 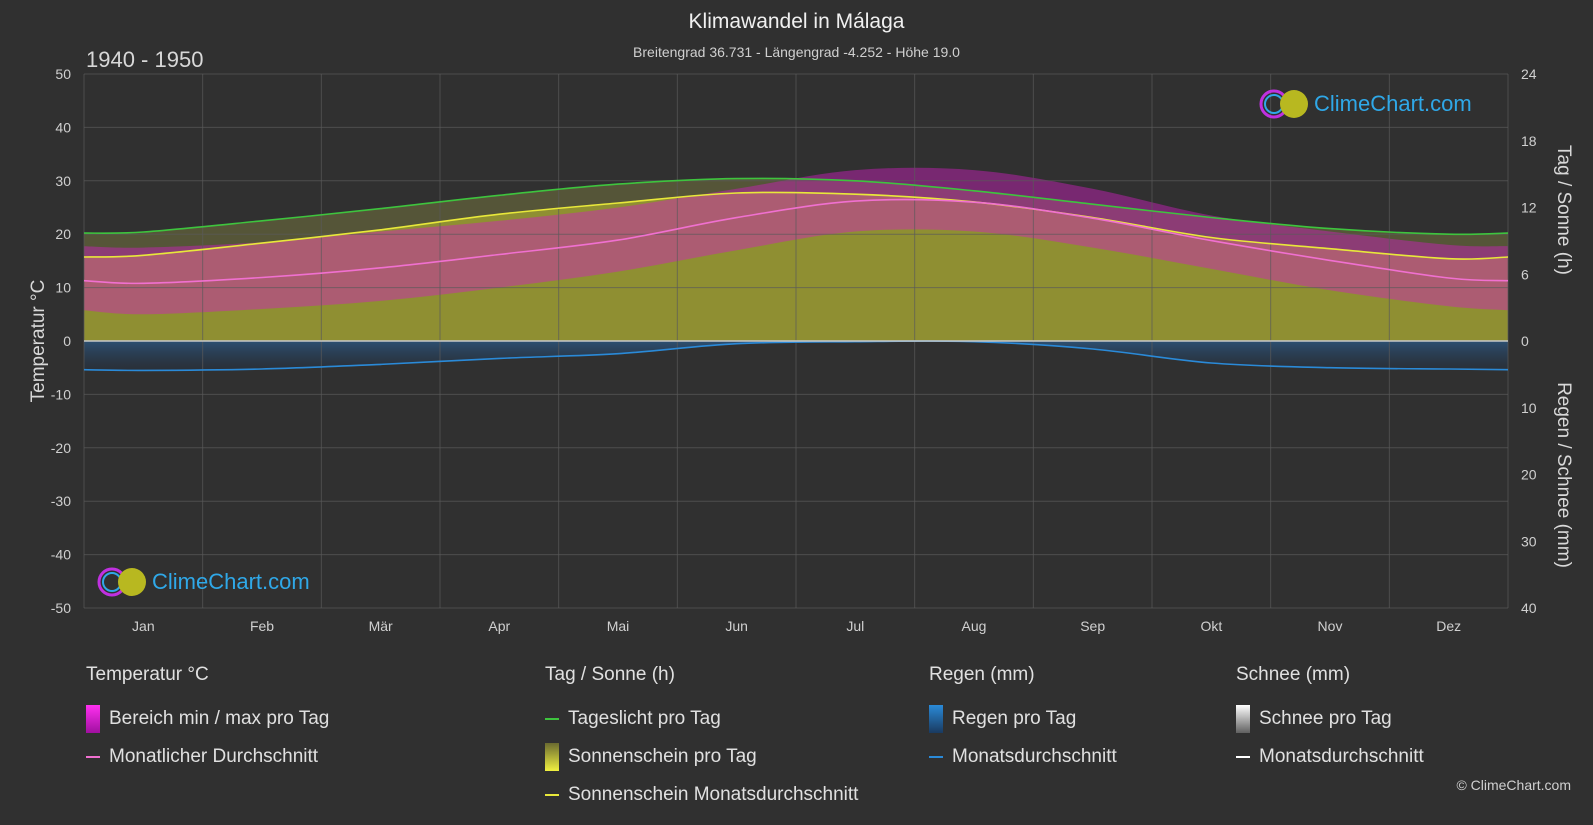 I want to click on y-left-tick-label: -20, so click(x=61, y=448).